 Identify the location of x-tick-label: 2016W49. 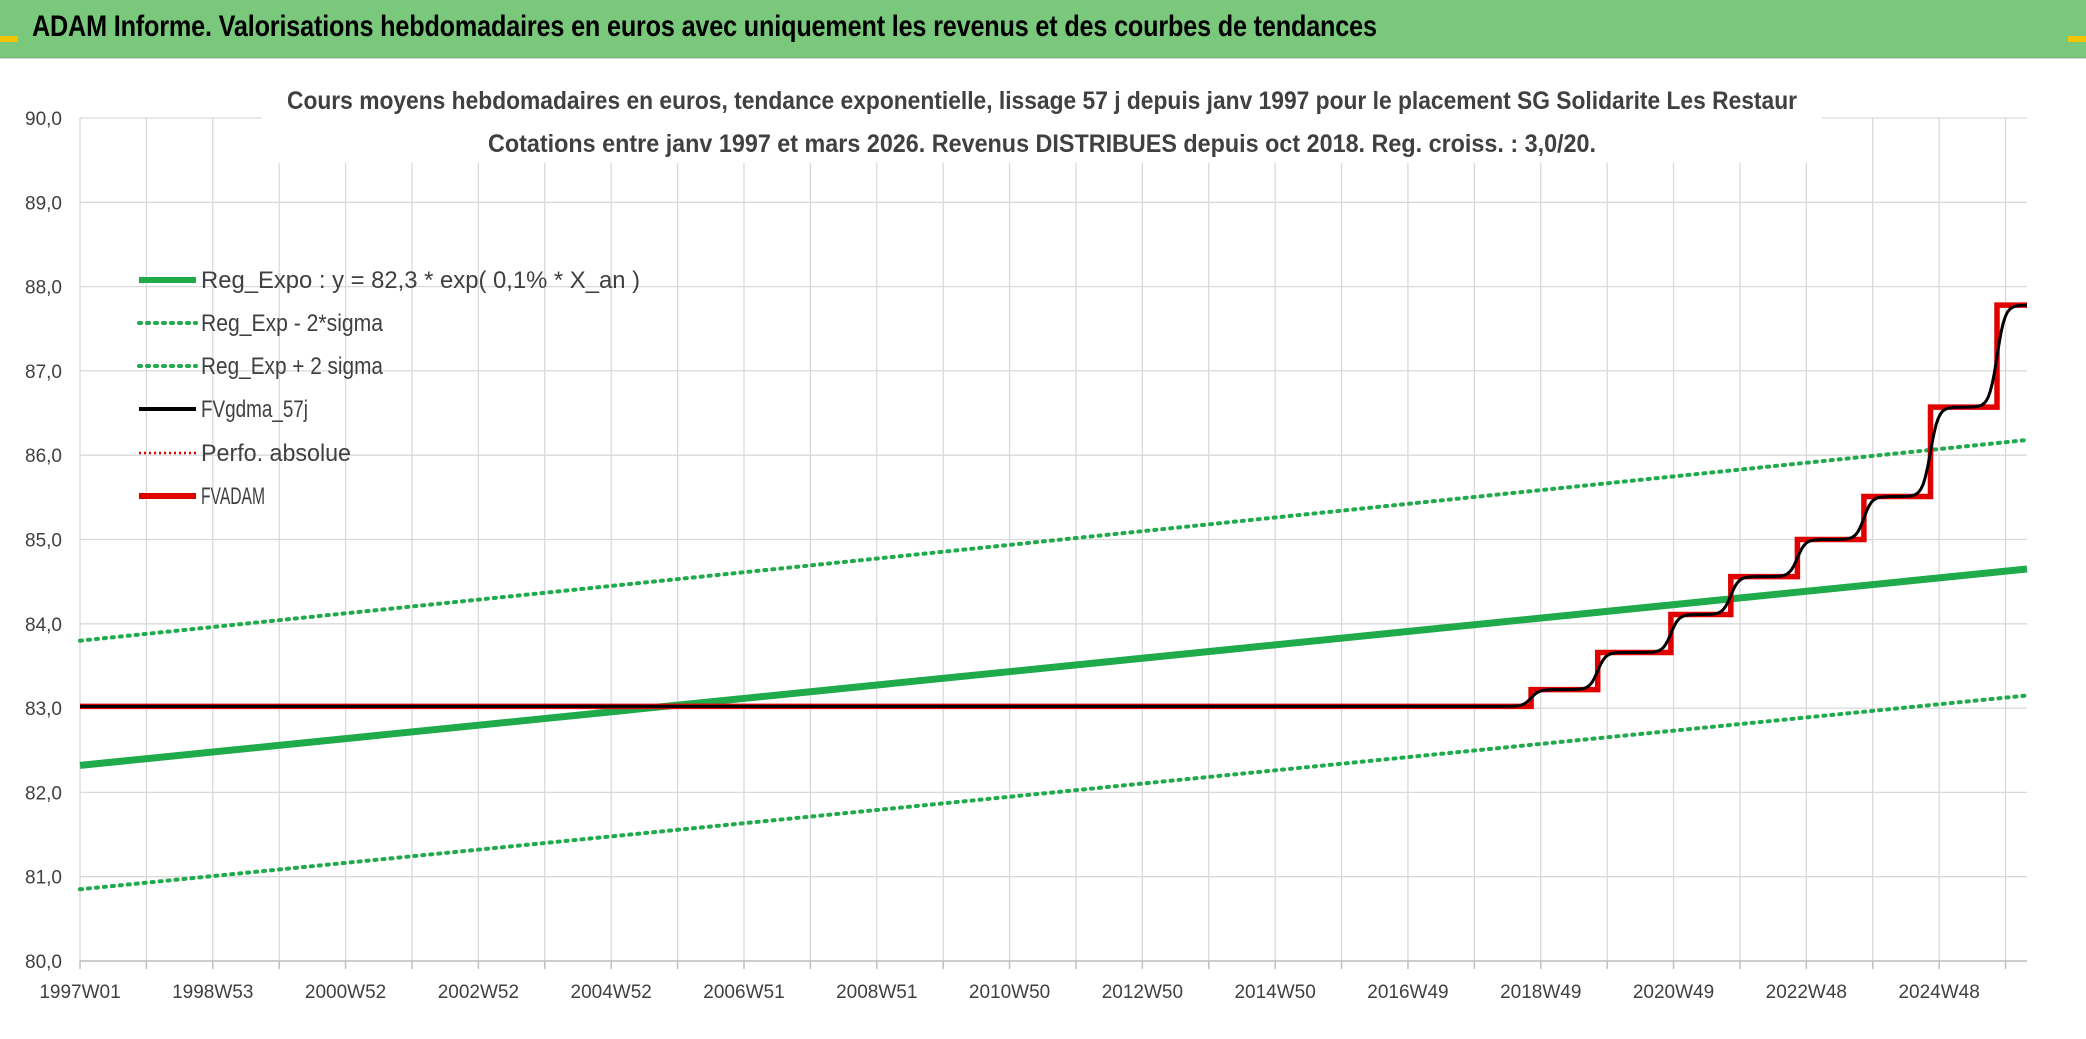
(1407, 992).